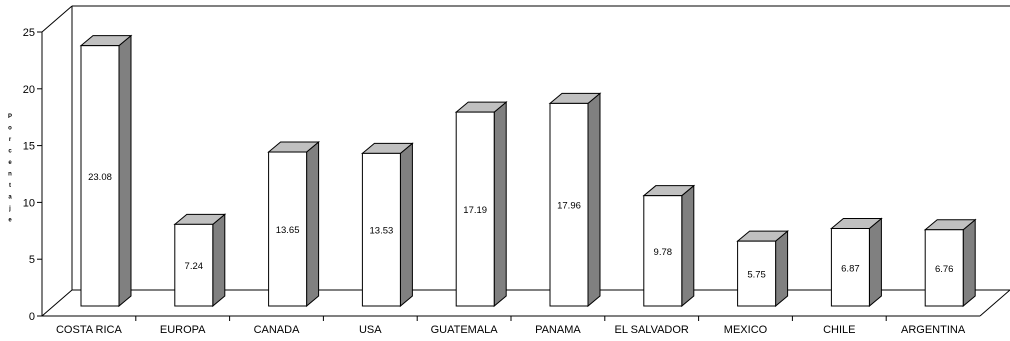 This screenshot has height=341, width=1010. I want to click on bar: 23.08, so click(106, 171).